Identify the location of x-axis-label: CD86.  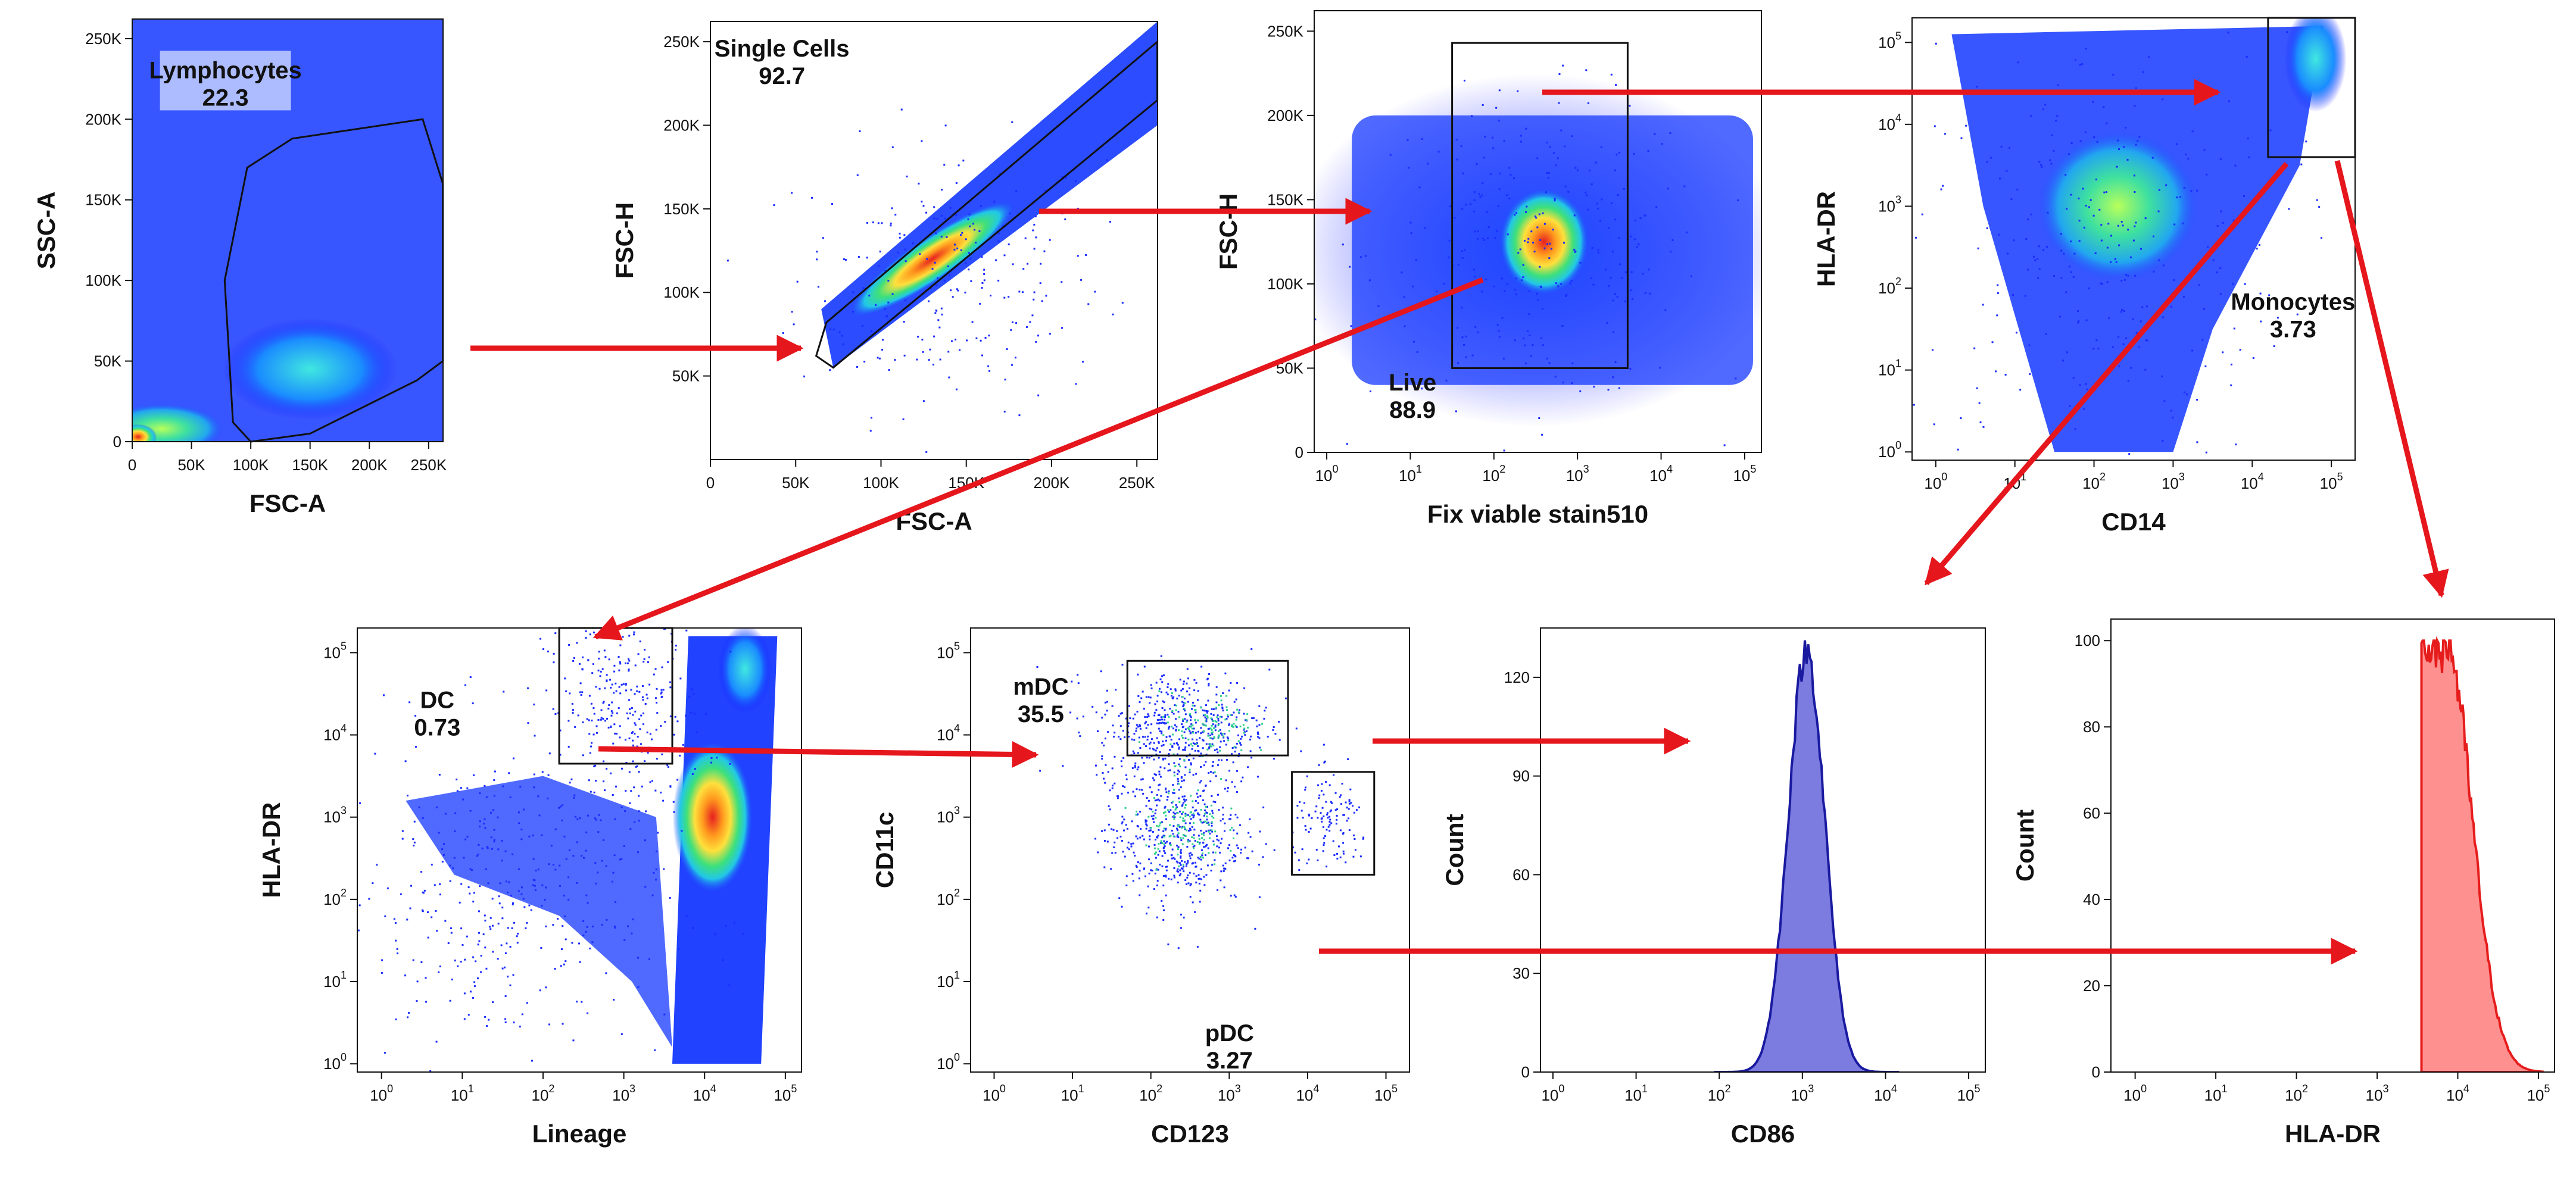
(1763, 1134).